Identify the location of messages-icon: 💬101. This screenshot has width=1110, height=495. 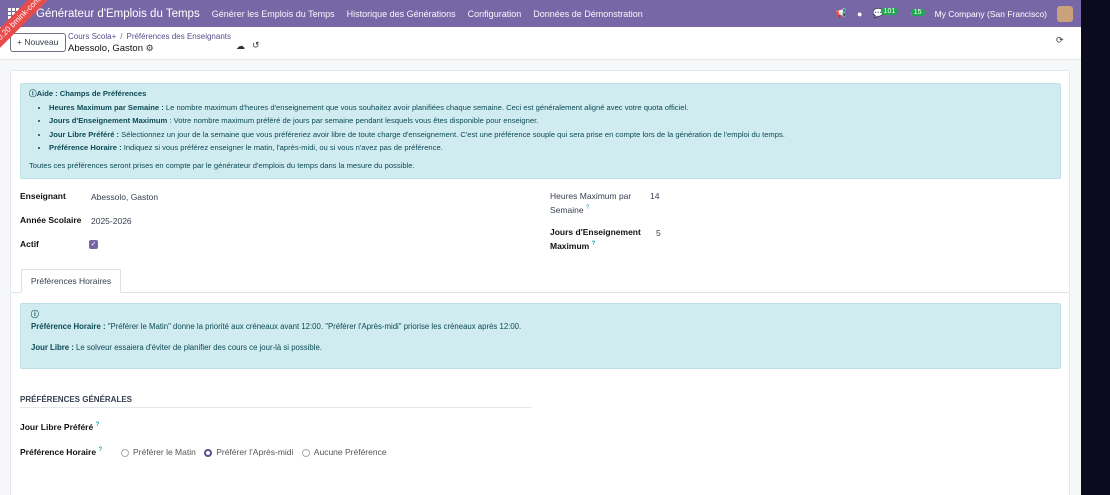
(885, 13).